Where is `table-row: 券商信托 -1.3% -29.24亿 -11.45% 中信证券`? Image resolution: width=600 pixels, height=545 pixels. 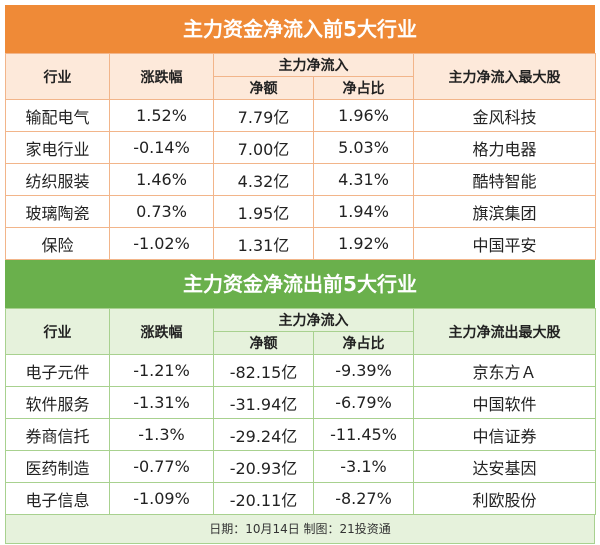 table-row: 券商信托 -1.3% -29.24亿 -11.45% 中信证券 is located at coordinates (300, 434).